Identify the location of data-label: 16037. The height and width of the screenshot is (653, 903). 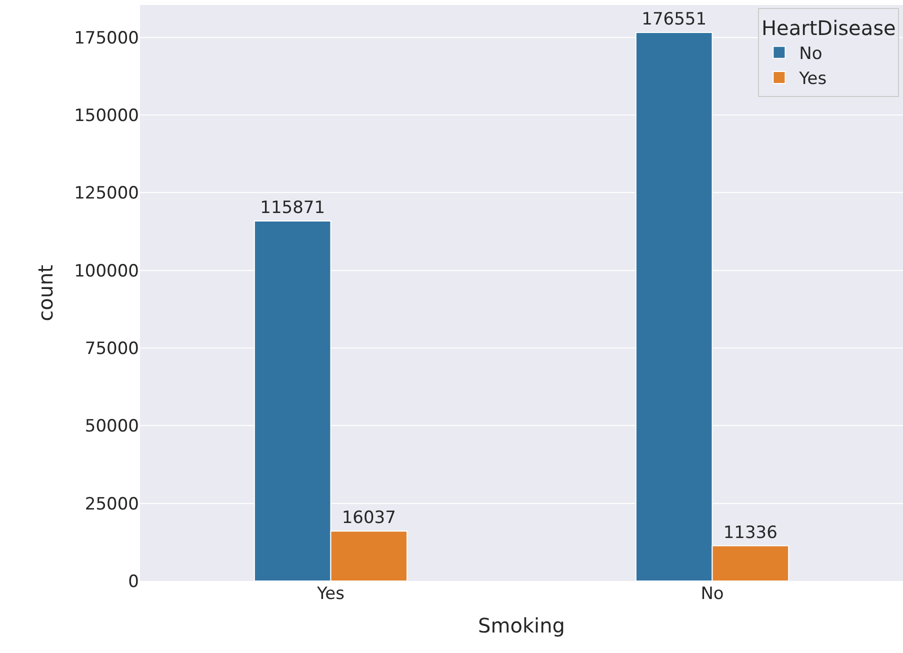
(369, 518).